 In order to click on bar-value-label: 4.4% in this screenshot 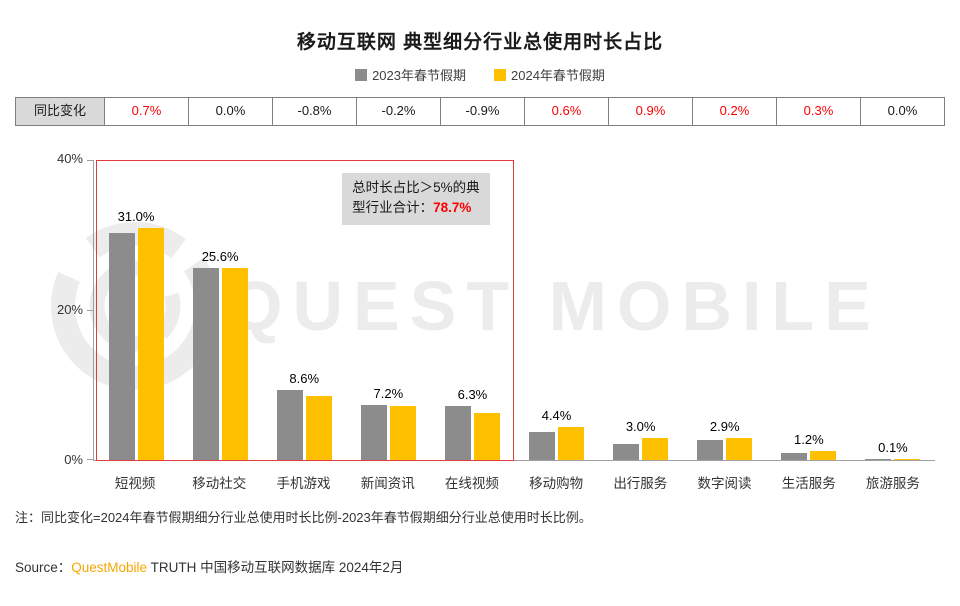, I will do `click(556, 415)`.